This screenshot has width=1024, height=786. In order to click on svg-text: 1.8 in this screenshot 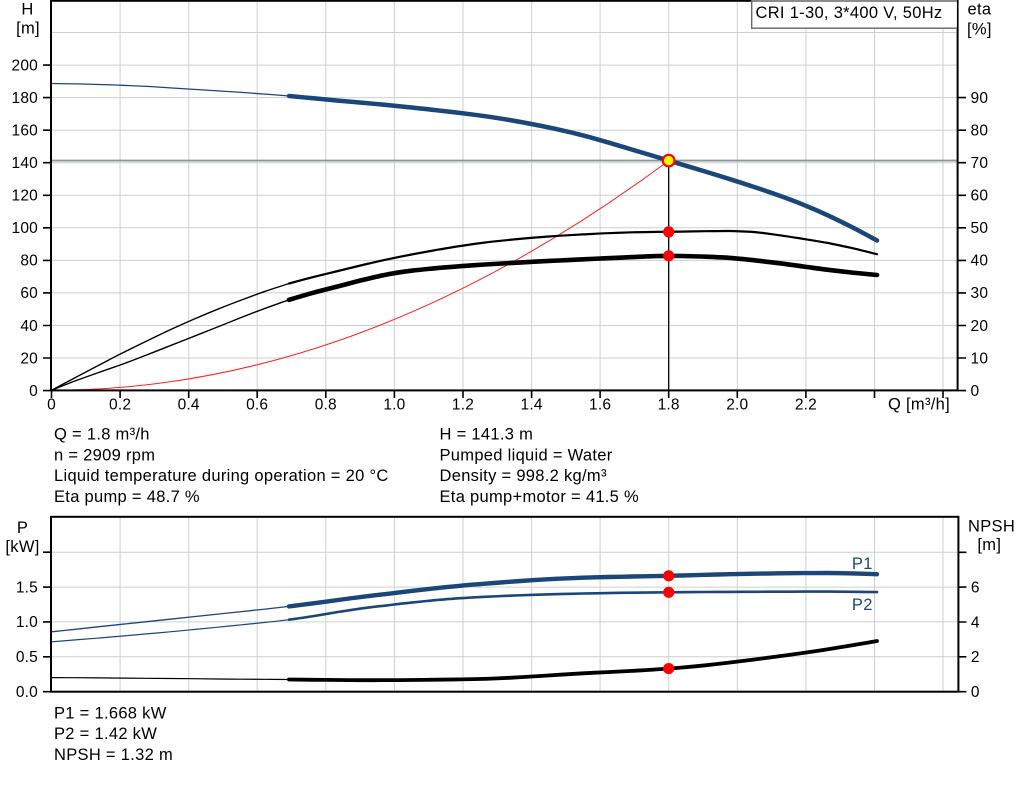, I will do `click(669, 405)`.